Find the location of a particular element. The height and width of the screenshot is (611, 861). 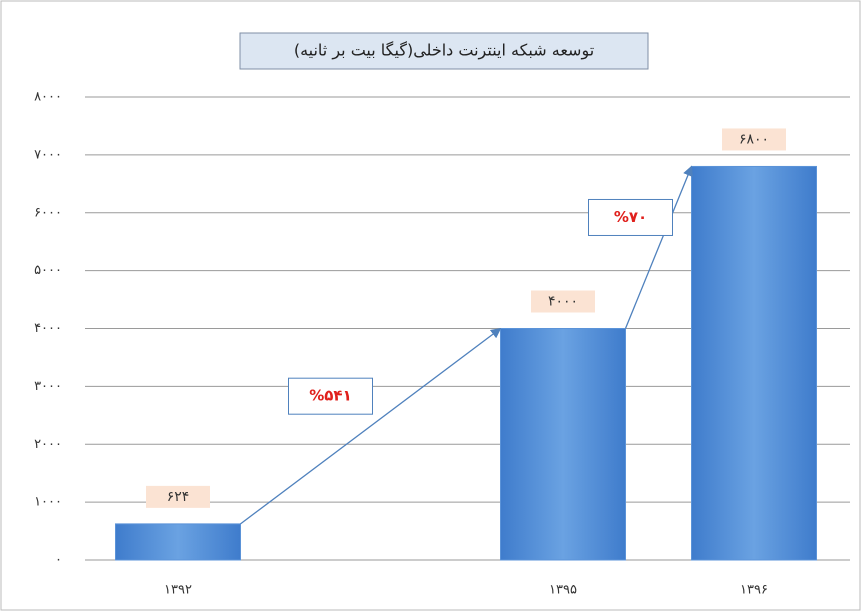

y-tick-label: ۵۰۰۰ is located at coordinates (48, 270).